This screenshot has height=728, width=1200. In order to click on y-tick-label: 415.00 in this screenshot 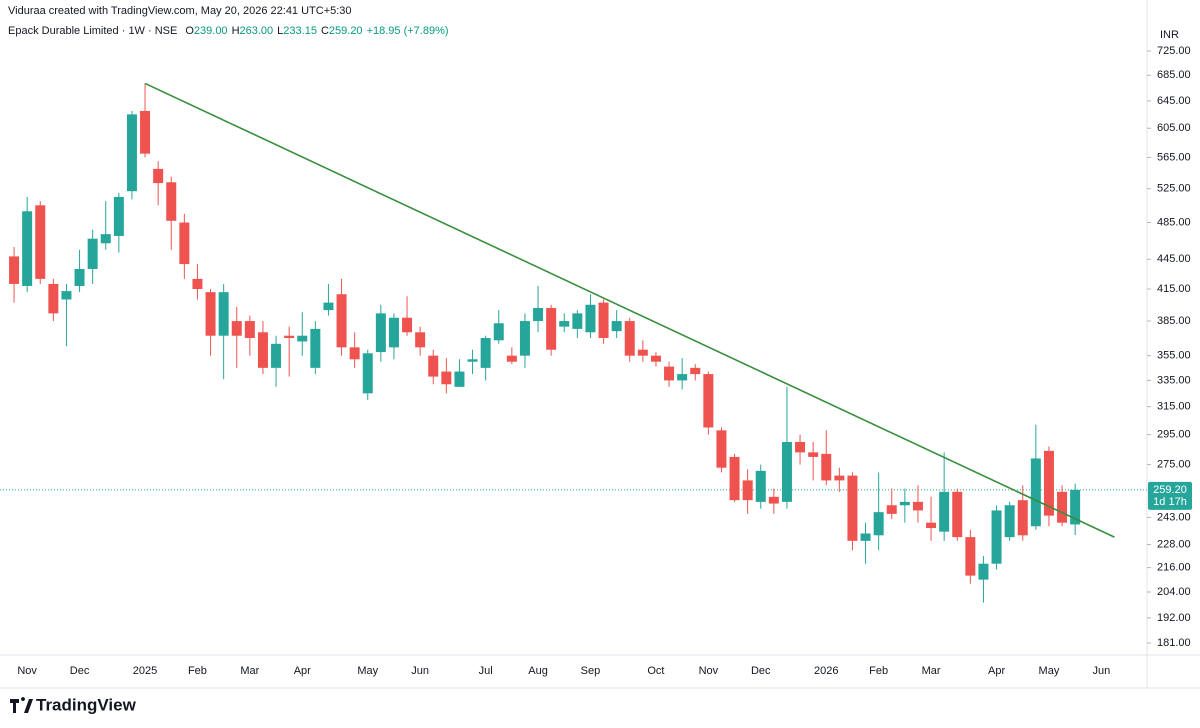, I will do `click(1174, 289)`.